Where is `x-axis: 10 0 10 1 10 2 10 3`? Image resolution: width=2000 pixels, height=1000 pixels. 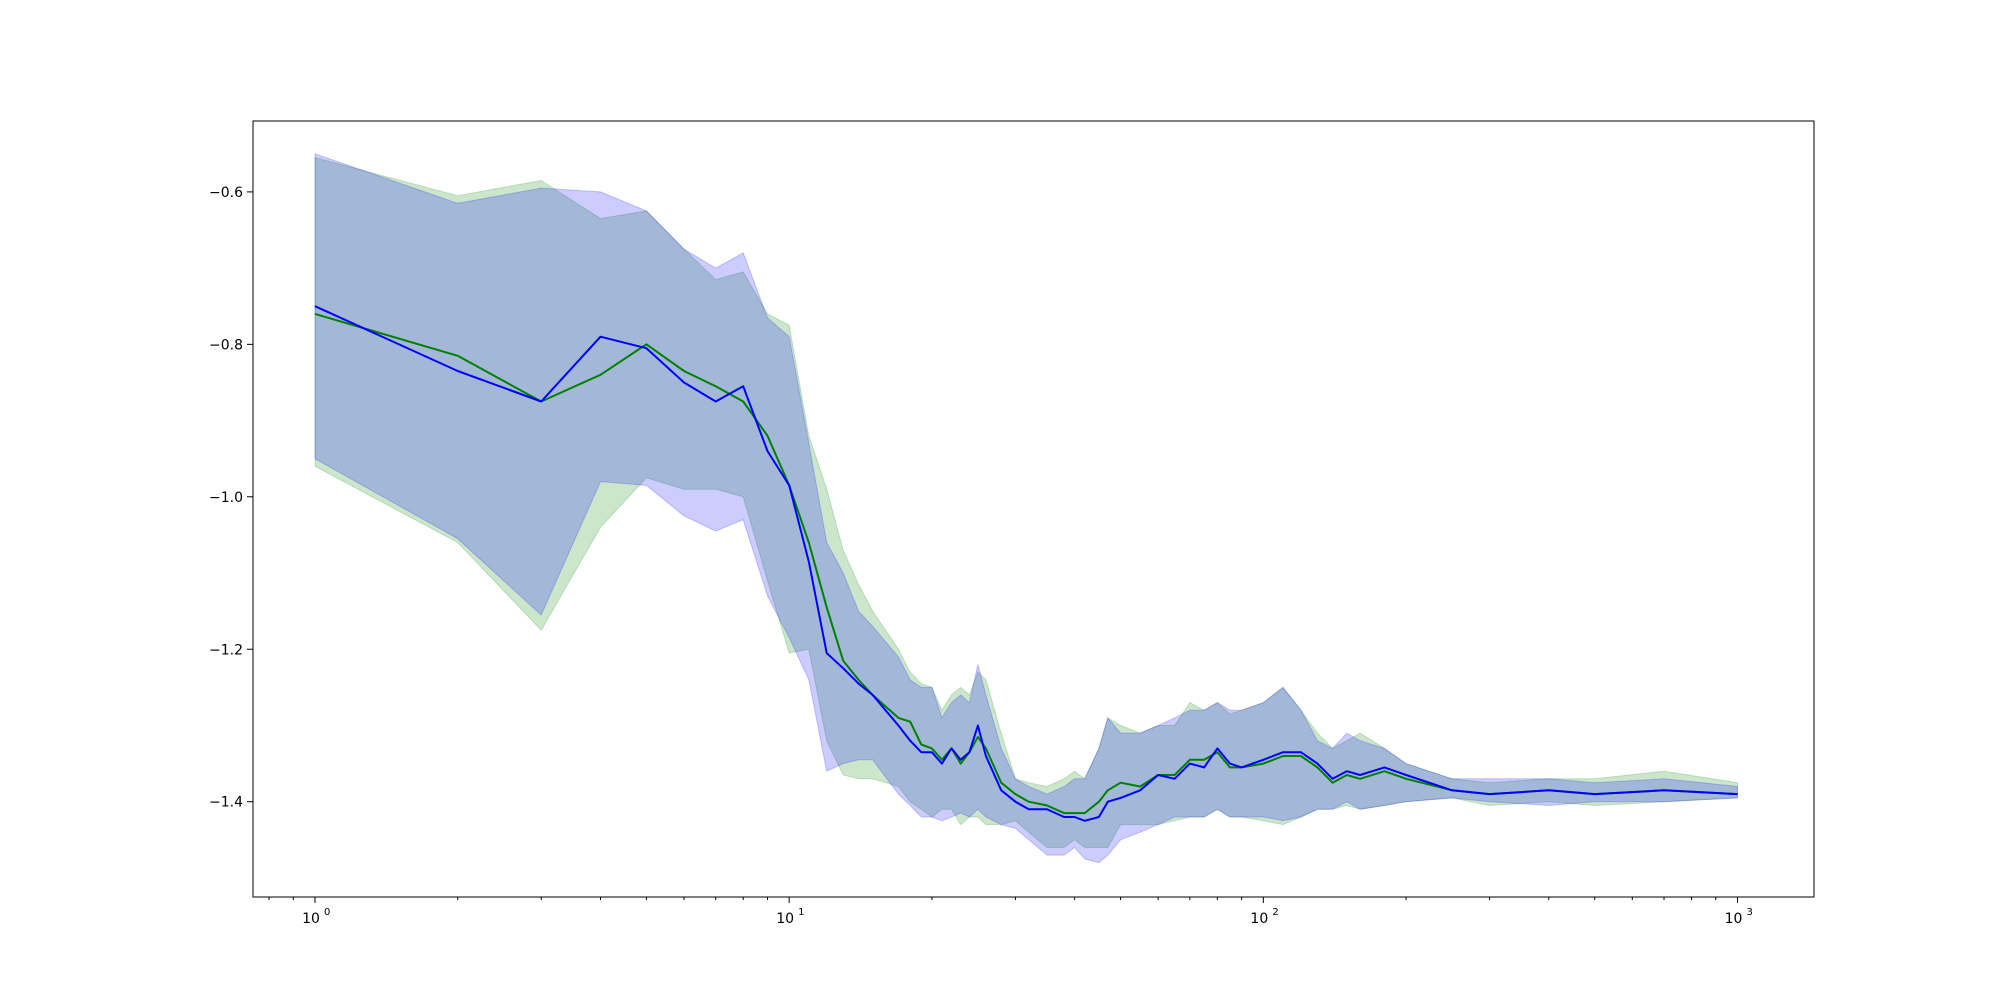 x-axis: 10 0 10 1 10 2 10 3 is located at coordinates (1010, 912).